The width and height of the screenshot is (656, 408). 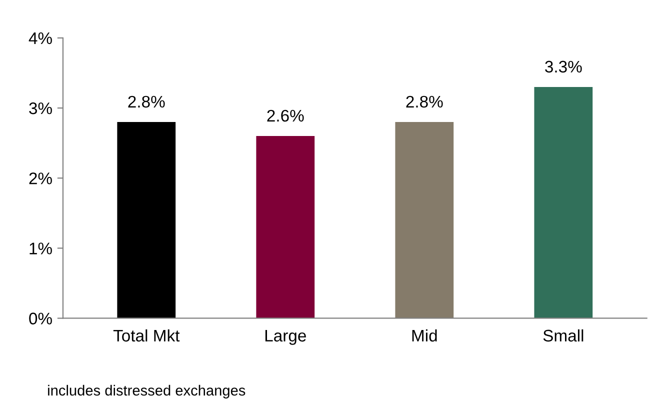 What do you see at coordinates (563, 66) in the screenshot?
I see `data-label: 3.3%` at bounding box center [563, 66].